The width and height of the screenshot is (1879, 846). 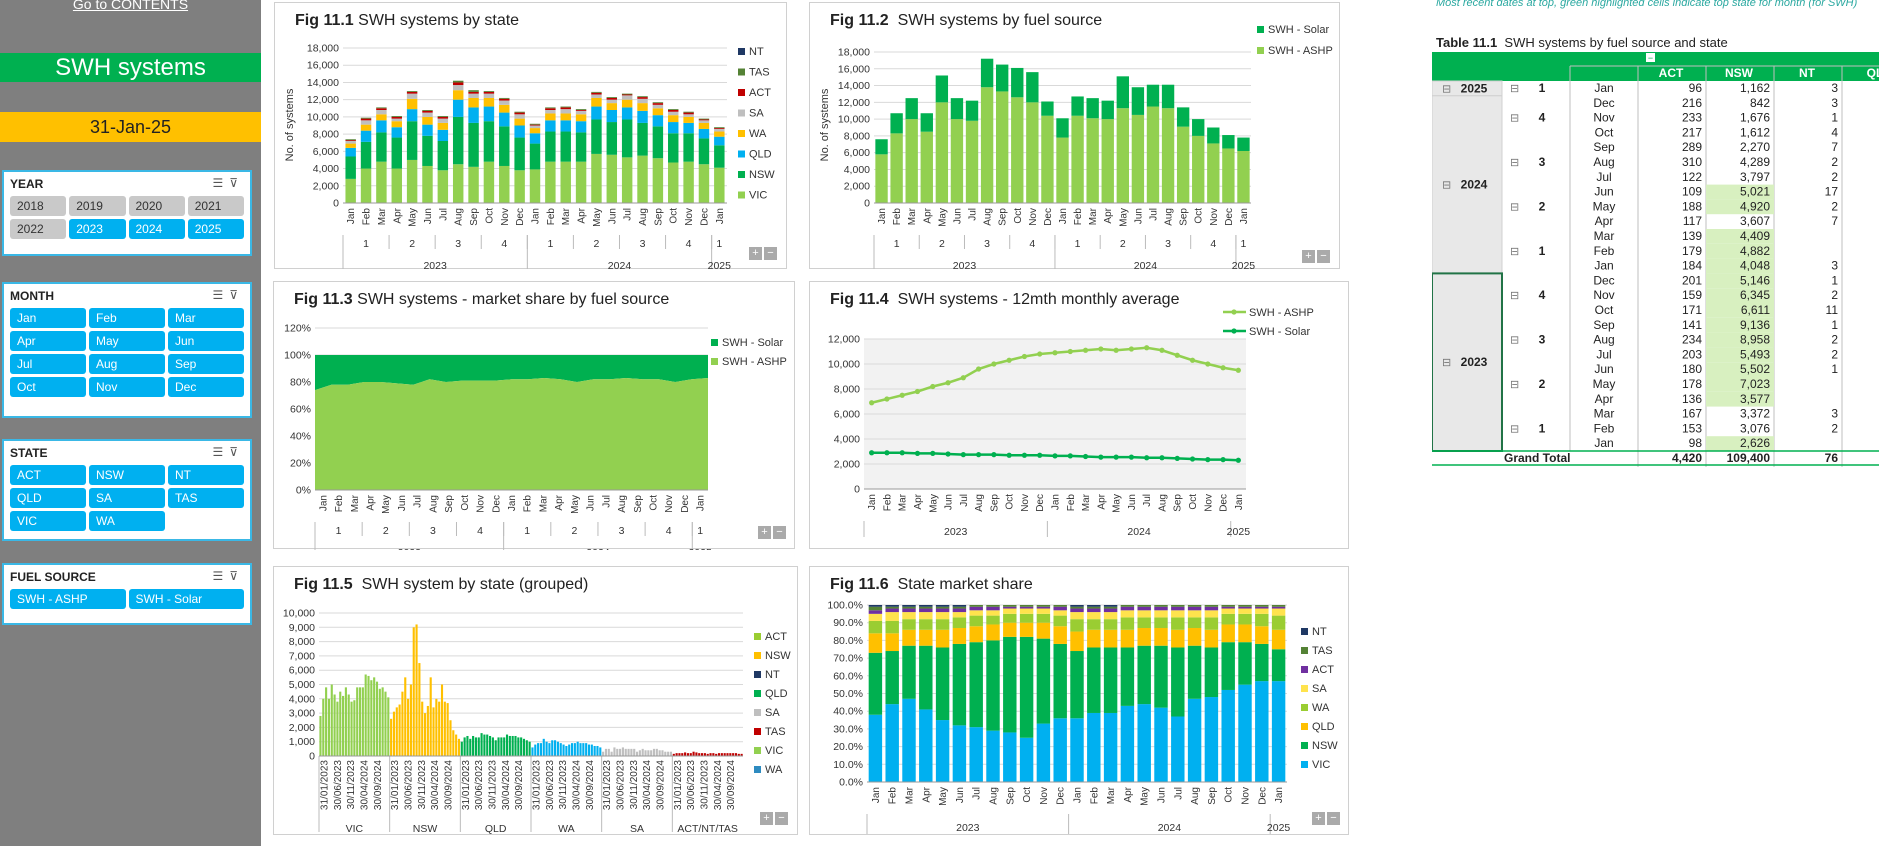 I want to click on slicer-month-nov: Nov, so click(x=127, y=387).